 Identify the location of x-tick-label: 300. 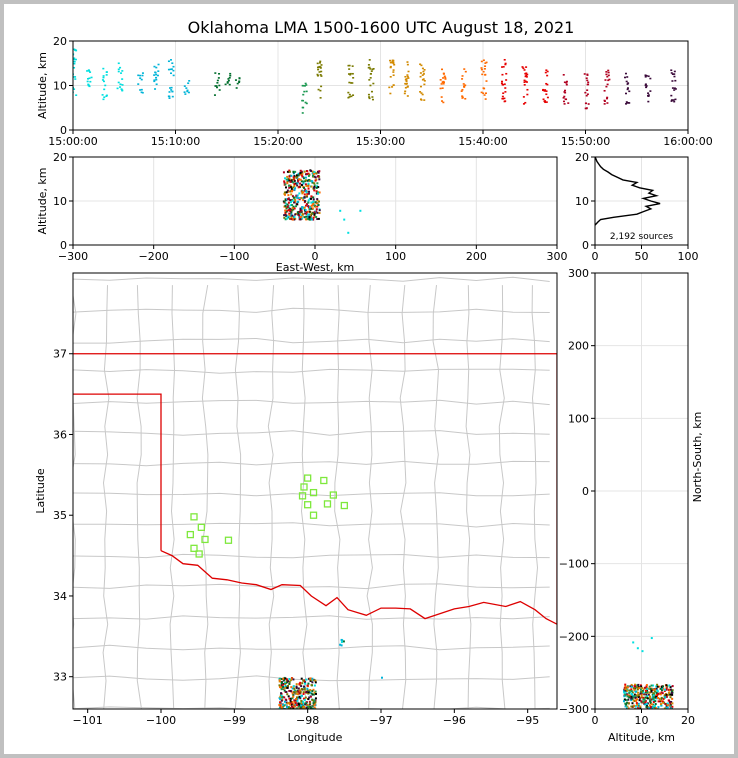
(557, 256).